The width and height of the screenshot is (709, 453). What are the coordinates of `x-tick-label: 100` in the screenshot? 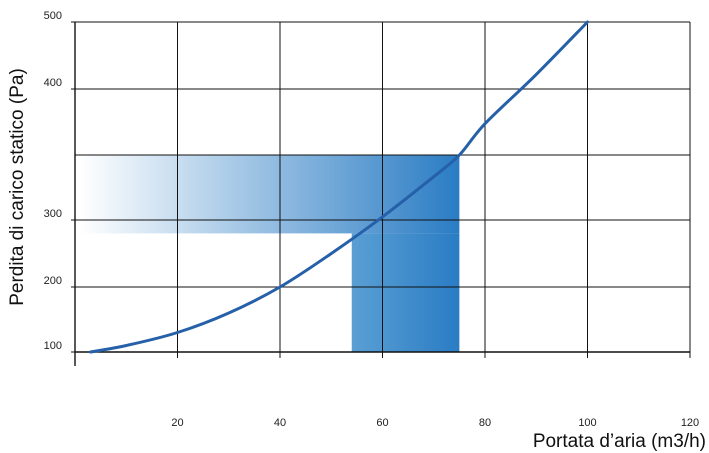 It's located at (587, 423).